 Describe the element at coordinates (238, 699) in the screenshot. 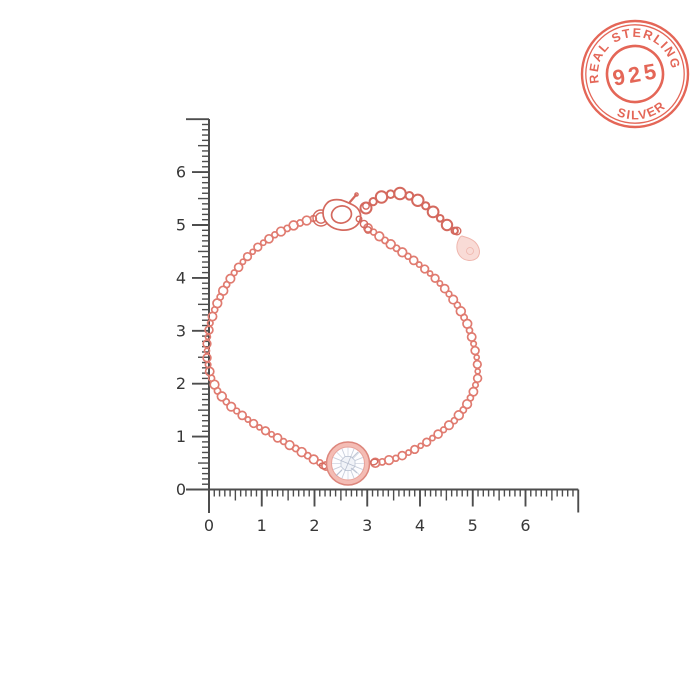

I see `charm-size-text: Charm : 0.9 cm x 0.5 cm` at that location.